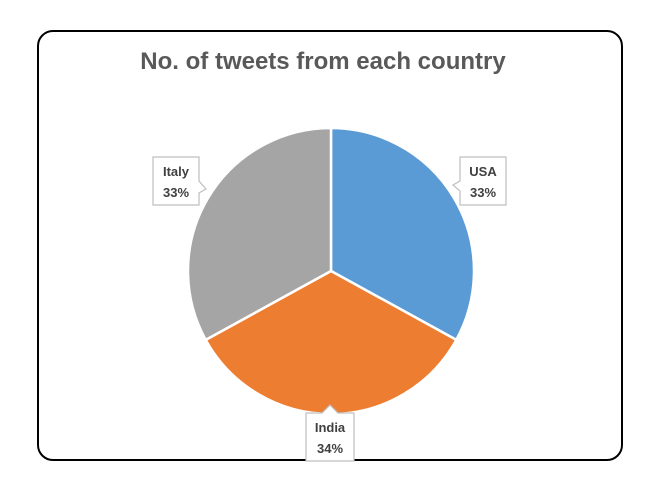 The height and width of the screenshot is (487, 646). What do you see at coordinates (330, 427) in the screenshot?
I see `category-label: India` at bounding box center [330, 427].